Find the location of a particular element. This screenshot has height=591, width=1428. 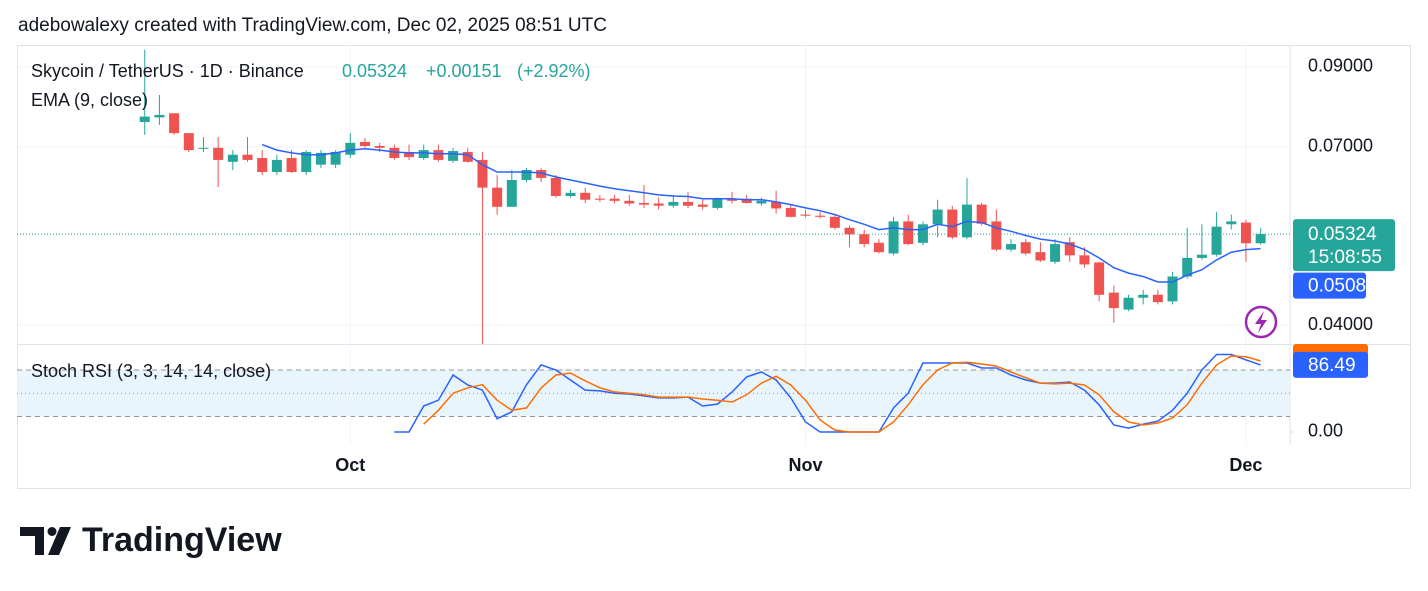

logo-mark-v is located at coordinates (59, 541).